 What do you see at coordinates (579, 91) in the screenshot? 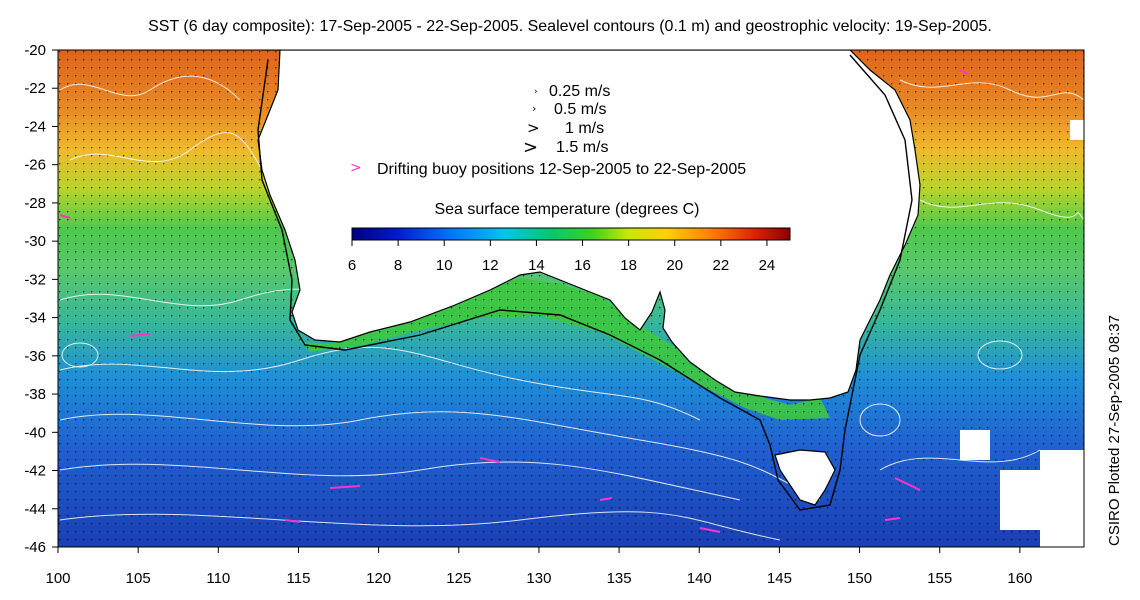
I see `velocity-legend-label: 0.25 m/s` at bounding box center [579, 91].